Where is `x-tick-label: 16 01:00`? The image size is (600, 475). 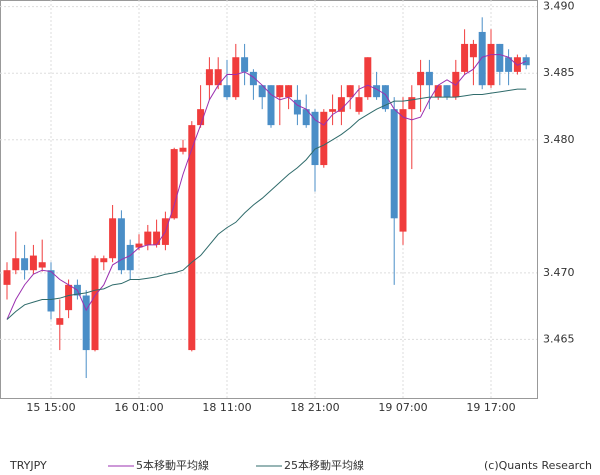 x-tick-label: 16 01:00 is located at coordinates (138, 407).